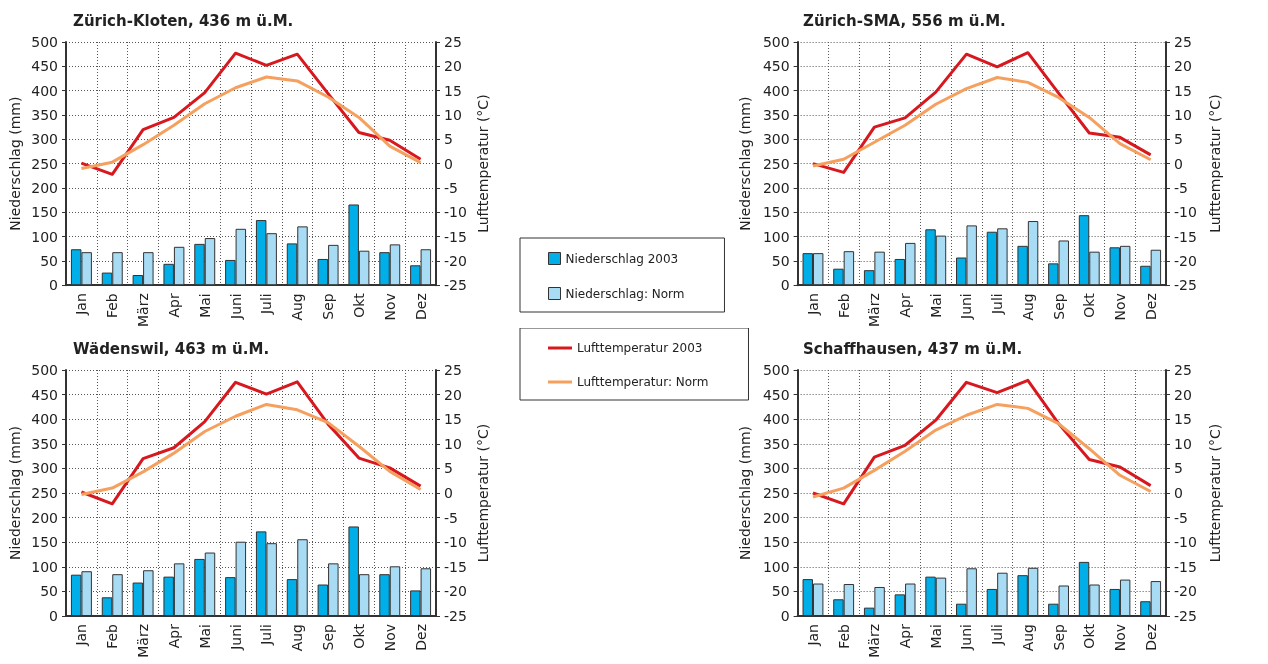 The height and width of the screenshot is (664, 1268). What do you see at coordinates (455, 616) in the screenshot?
I see `y2-tick-label: -25` at bounding box center [455, 616].